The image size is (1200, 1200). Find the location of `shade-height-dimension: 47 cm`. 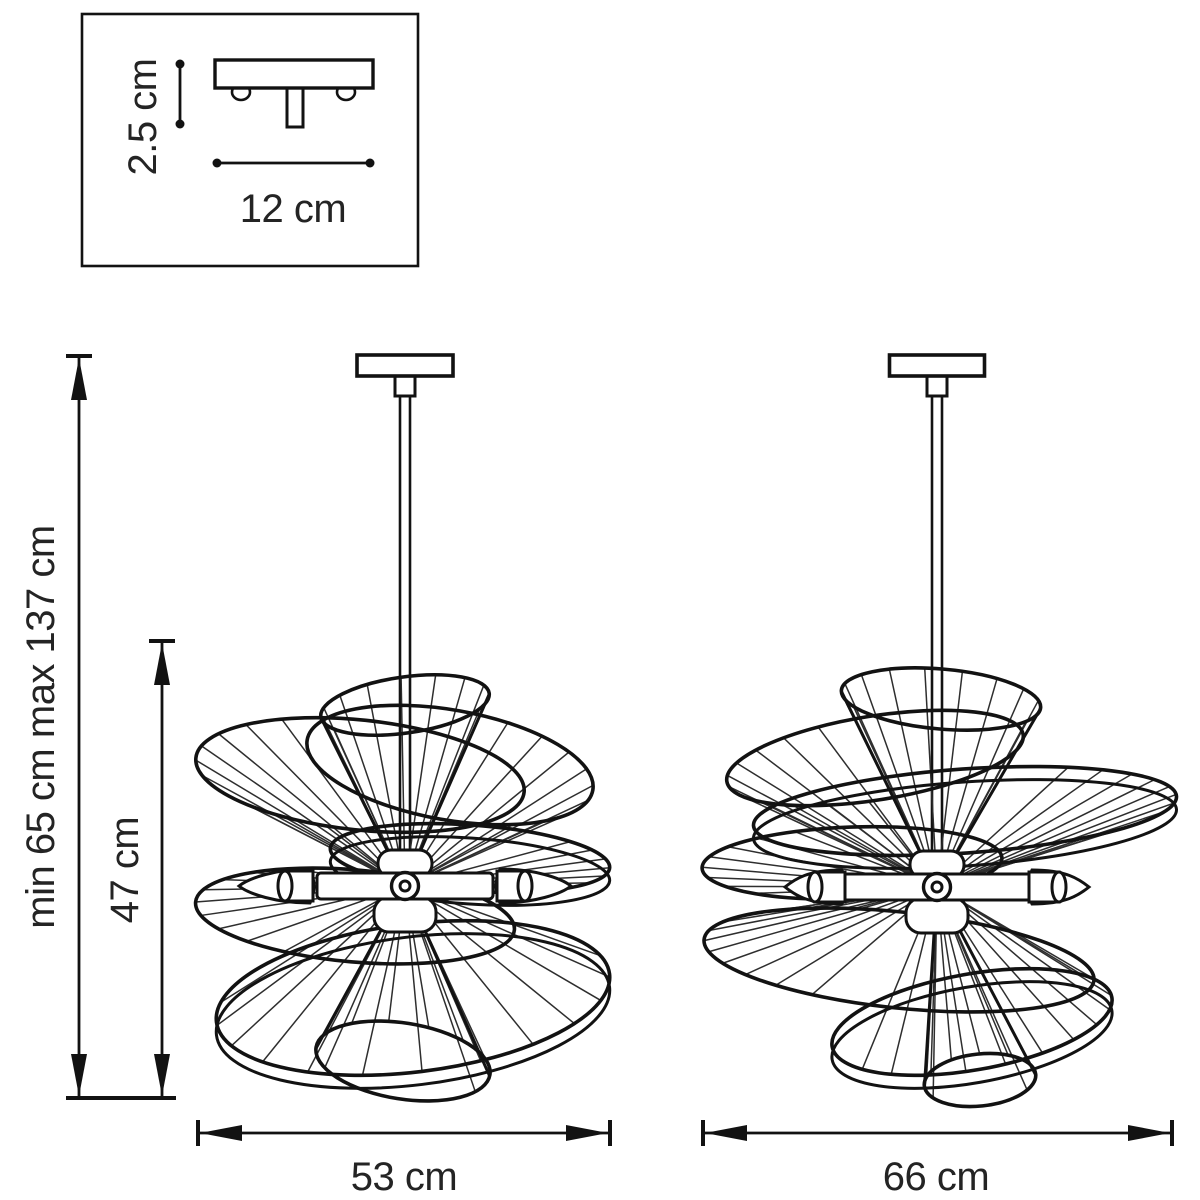

shade-height-dimension: 47 cm is located at coordinates (139, 867).